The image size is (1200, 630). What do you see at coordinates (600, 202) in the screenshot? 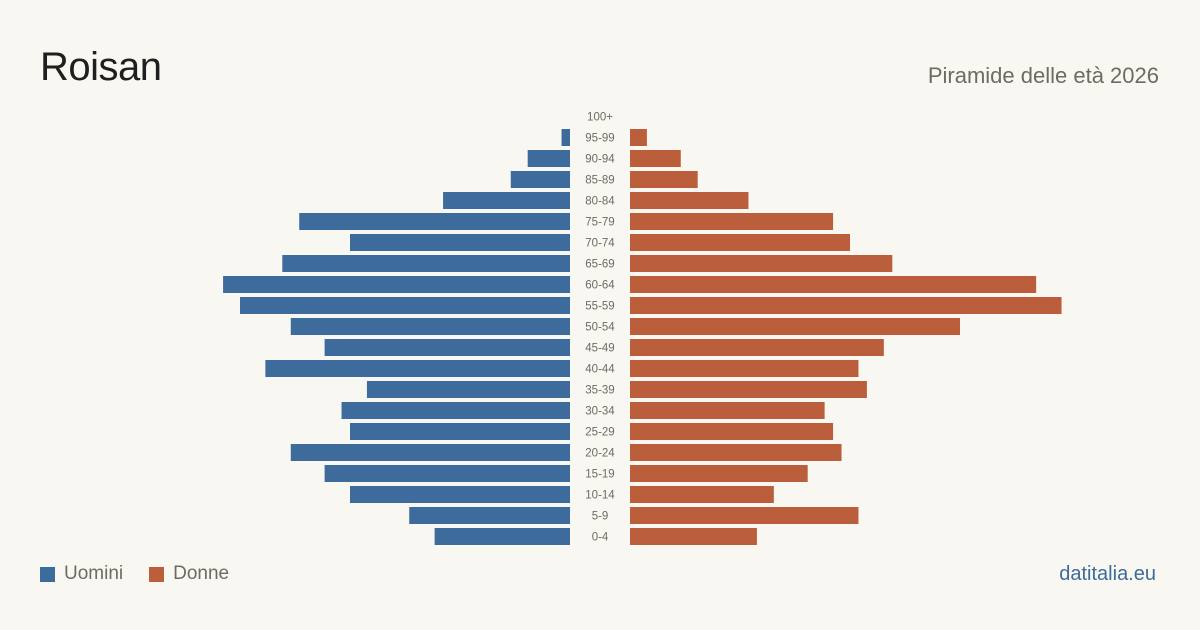
I see `age-group-label: 80-84` at bounding box center [600, 202].